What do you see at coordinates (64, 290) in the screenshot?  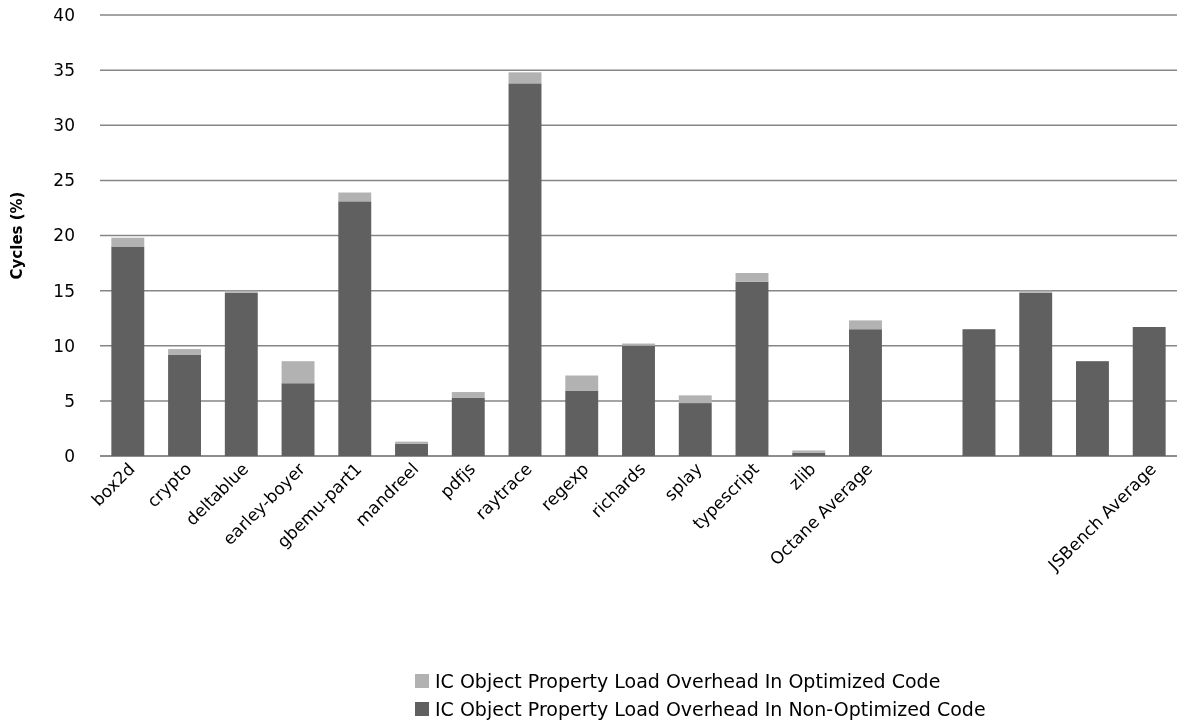 I see `y-tick-label: 15` at bounding box center [64, 290].